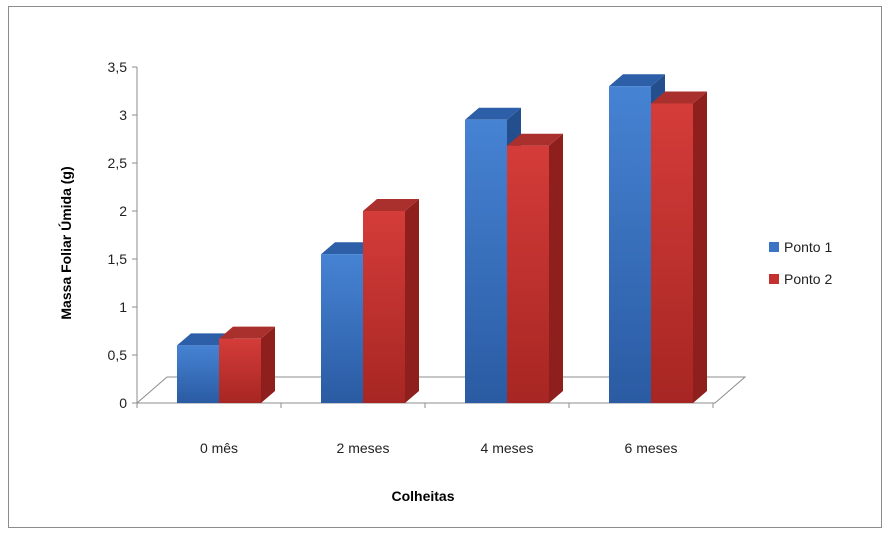  Describe the element at coordinates (800, 263) in the screenshot. I see `legend: Ponto 1 Ponto 2` at that location.